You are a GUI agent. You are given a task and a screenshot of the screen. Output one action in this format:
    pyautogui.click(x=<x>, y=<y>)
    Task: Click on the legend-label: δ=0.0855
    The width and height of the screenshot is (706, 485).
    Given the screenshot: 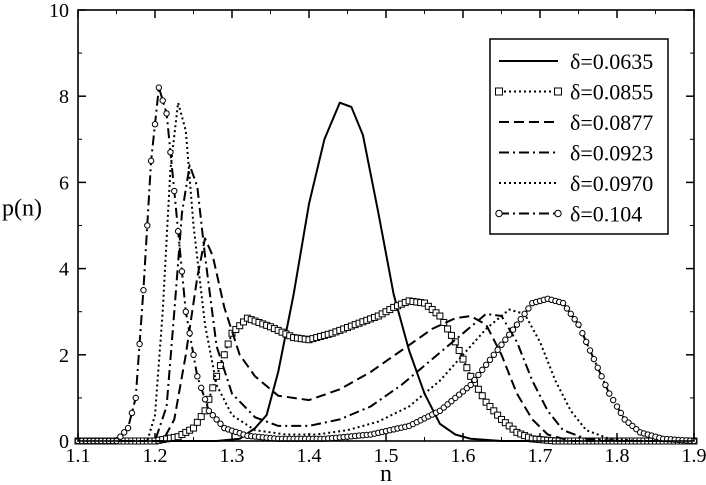 What is the action you would take?
    pyautogui.click(x=611, y=92)
    